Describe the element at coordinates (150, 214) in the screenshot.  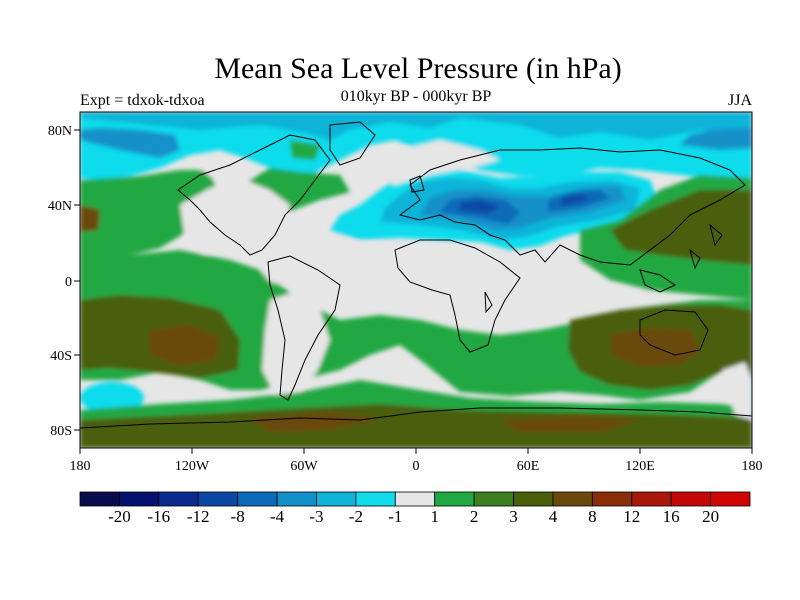
I see `contour-north-pacific-green` at that location.